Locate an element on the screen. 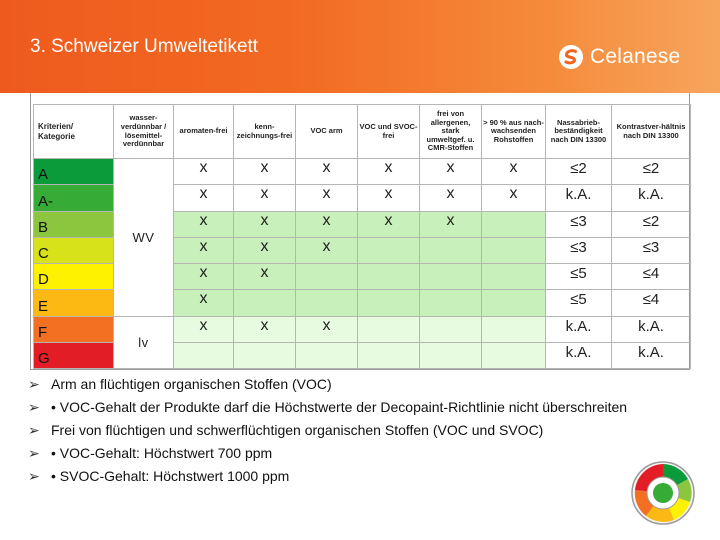 This screenshot has height=540, width=720. logo-text: Celanese is located at coordinates (635, 56).